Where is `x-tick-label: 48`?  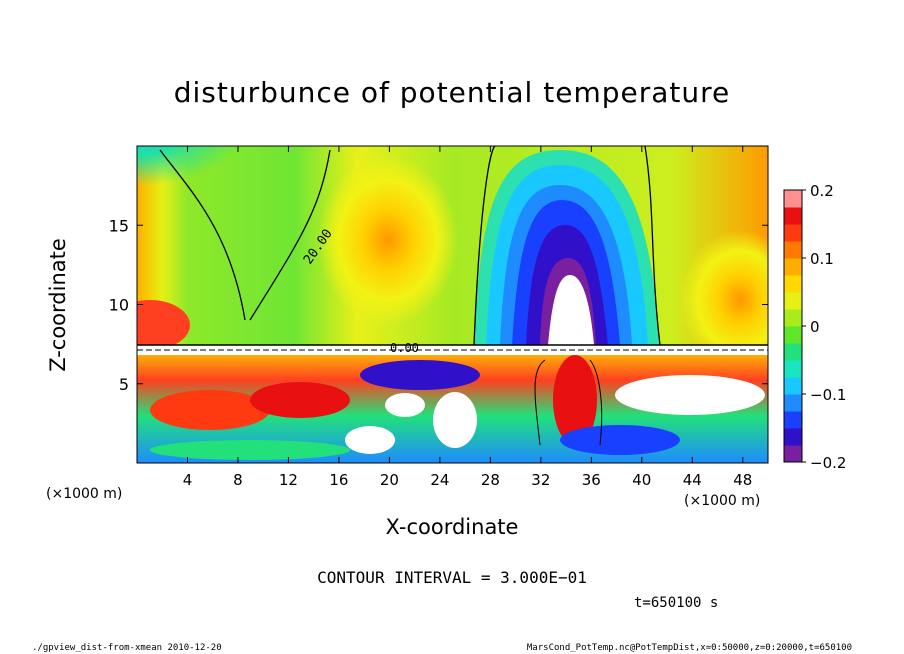
x-tick-label: 48 is located at coordinates (742, 480).